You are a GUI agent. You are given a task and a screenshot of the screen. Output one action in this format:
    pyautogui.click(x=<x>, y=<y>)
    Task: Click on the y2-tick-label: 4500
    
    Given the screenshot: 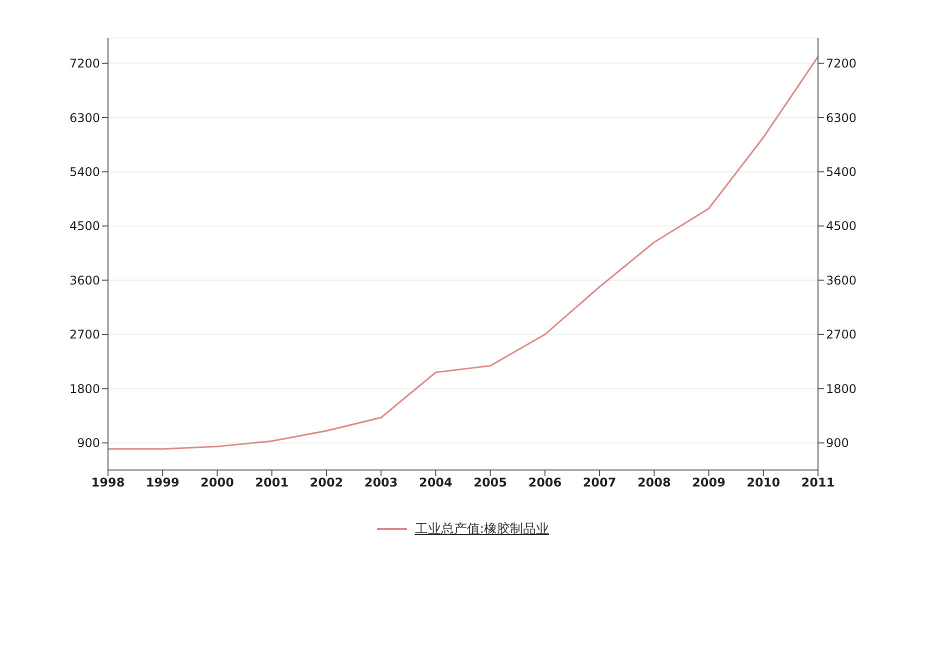 What is the action you would take?
    pyautogui.click(x=841, y=226)
    